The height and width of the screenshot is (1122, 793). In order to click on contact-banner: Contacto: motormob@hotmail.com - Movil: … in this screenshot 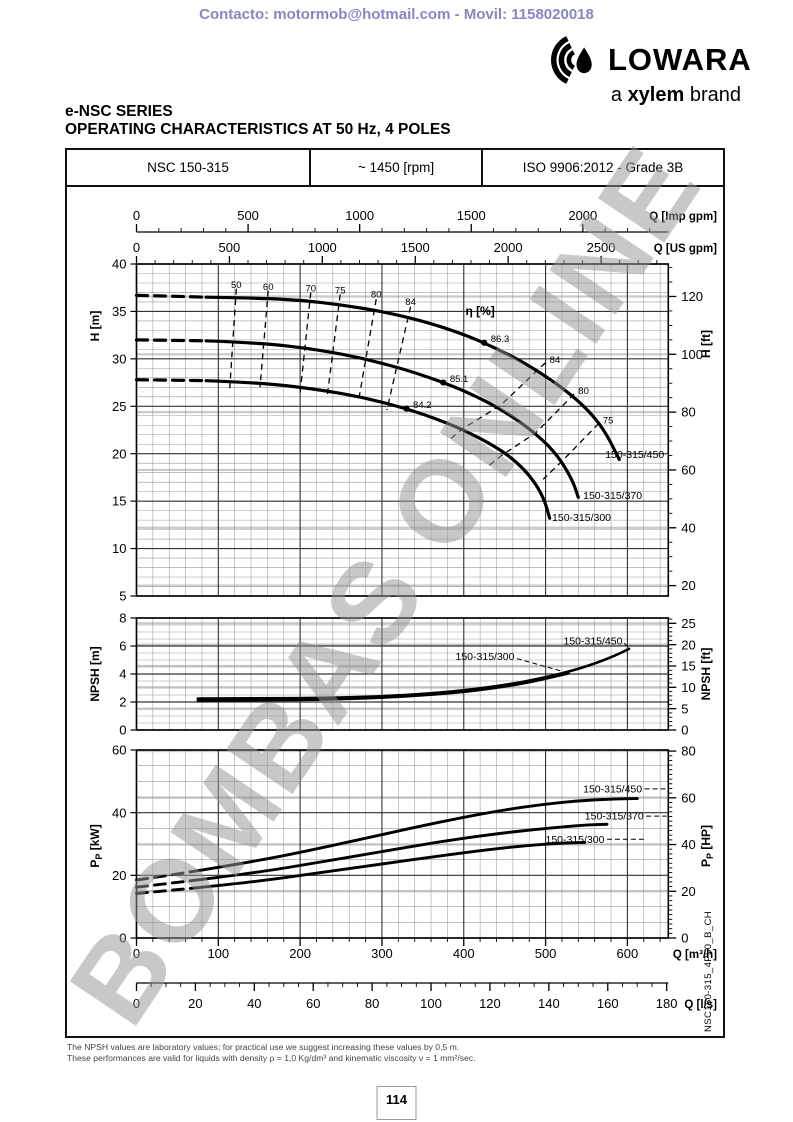, I will do `click(396, 14)`.